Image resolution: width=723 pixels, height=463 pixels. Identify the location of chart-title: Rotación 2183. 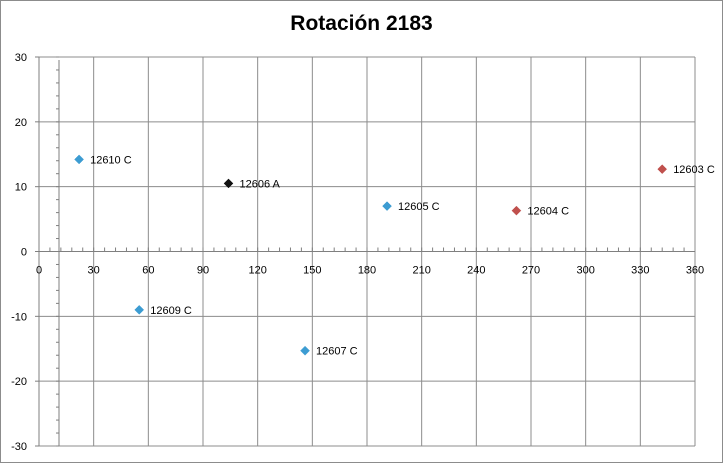
(361, 23).